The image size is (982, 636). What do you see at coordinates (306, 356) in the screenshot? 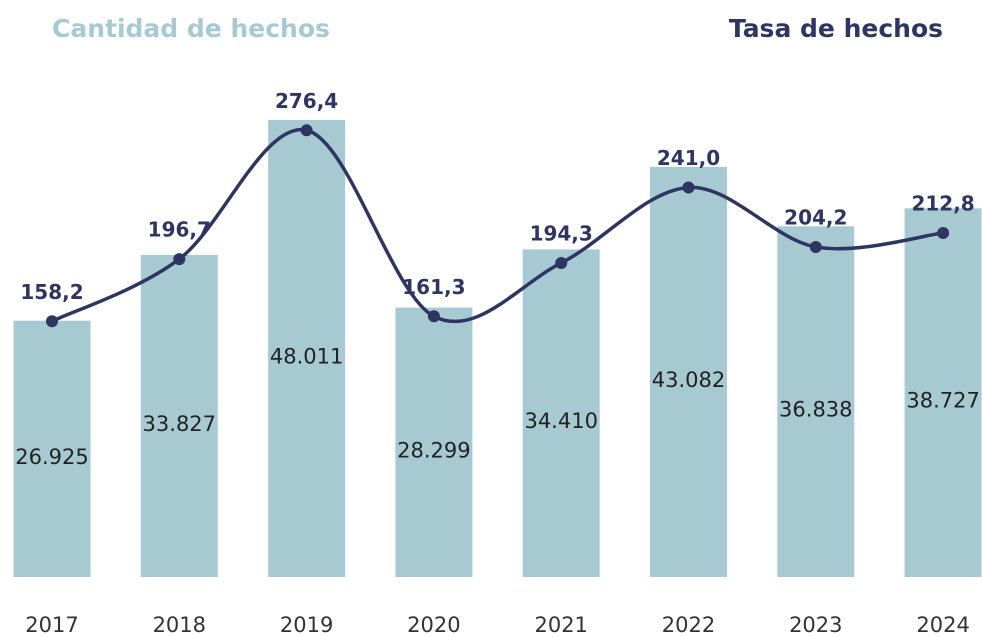
I see `bar-label: 48.011` at bounding box center [306, 356].